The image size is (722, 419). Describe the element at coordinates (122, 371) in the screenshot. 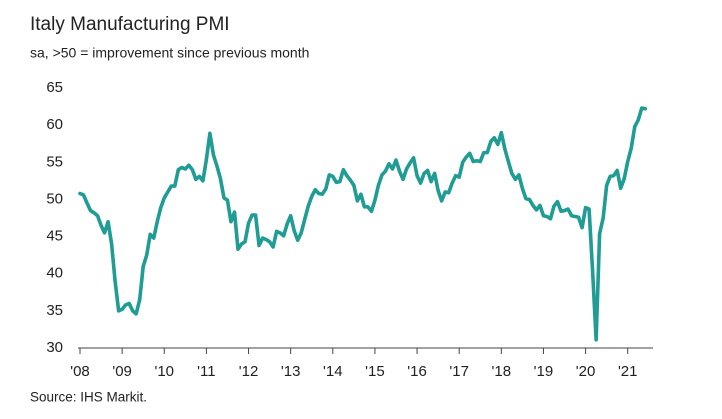

I see `x-tick-label: '09` at that location.